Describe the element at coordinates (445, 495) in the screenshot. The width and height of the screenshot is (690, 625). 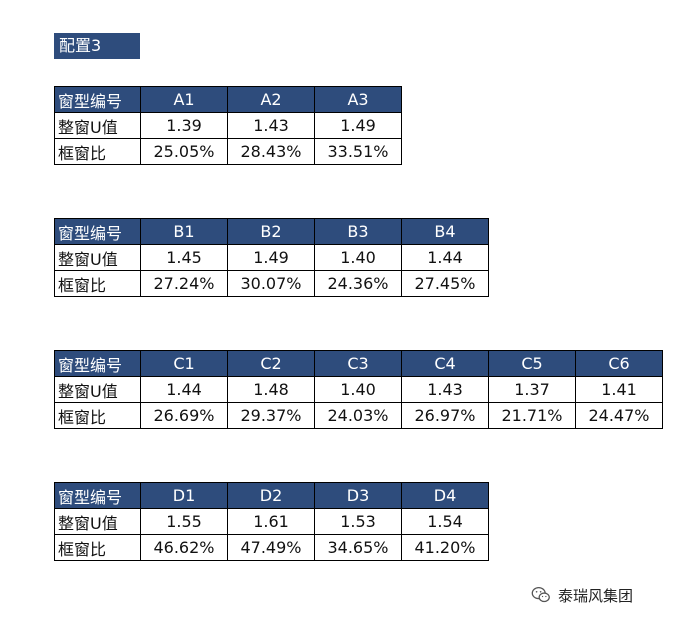
I see `table-cell: D4` at that location.